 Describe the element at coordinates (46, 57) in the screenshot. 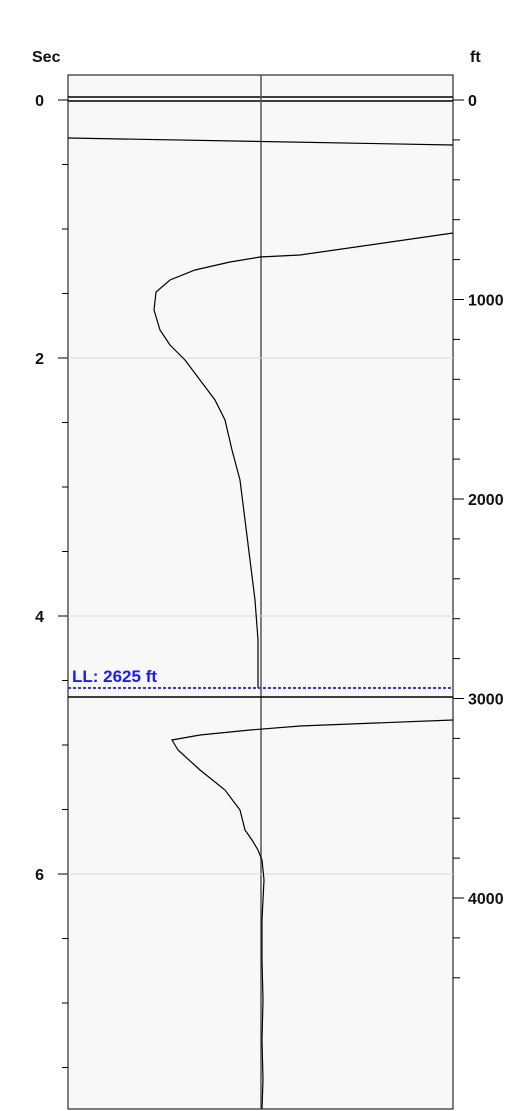

I see `left-axis-unit: Sec` at that location.